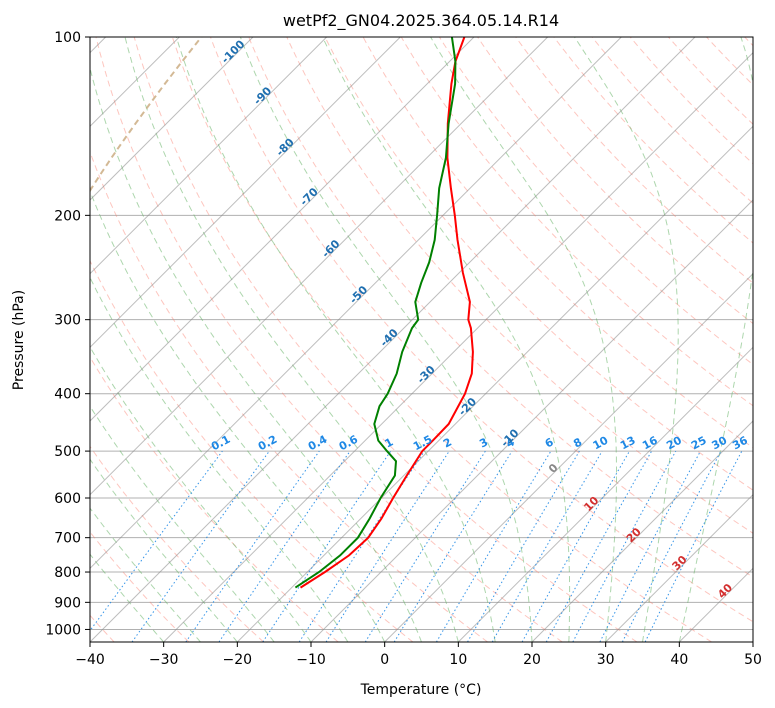 The width and height of the screenshot is (775, 708). What do you see at coordinates (67, 38) in the screenshot?
I see `y-tick-label: 100` at bounding box center [67, 38].